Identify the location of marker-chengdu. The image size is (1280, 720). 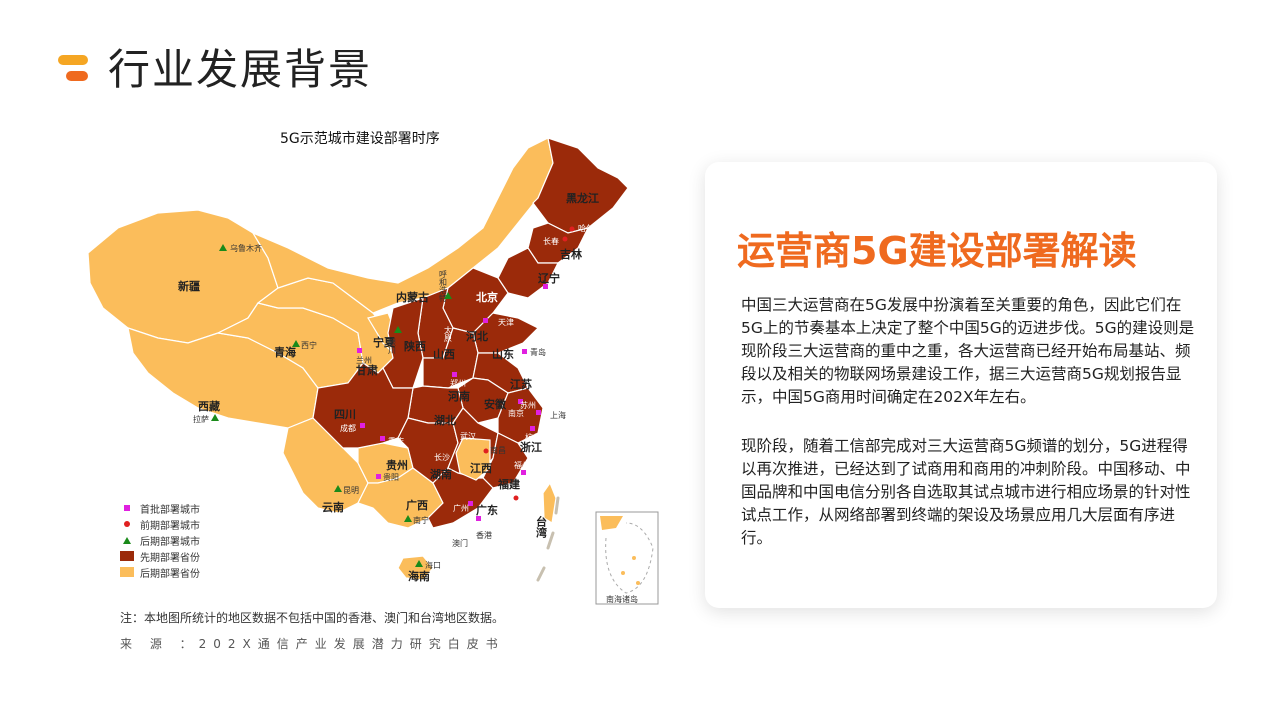
(362, 425).